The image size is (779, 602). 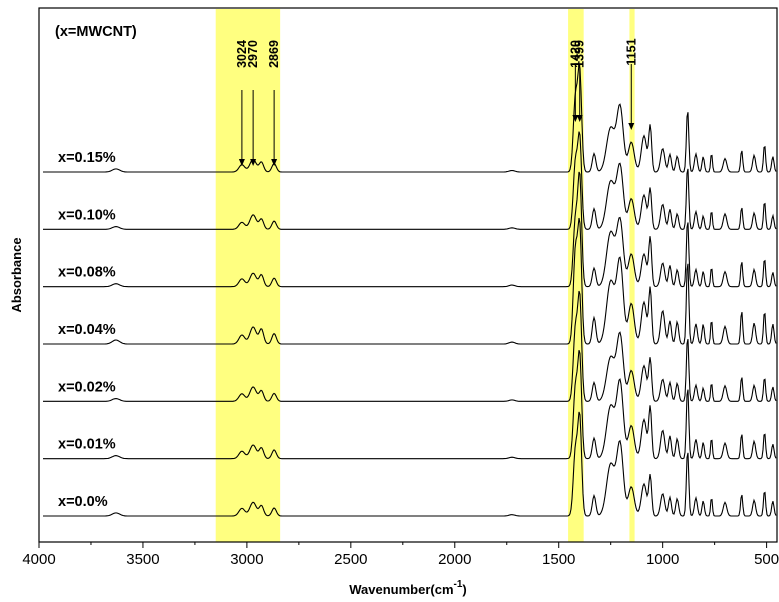 What do you see at coordinates (464, 589) in the screenshot?
I see `x-axis-title-end: )` at bounding box center [464, 589].